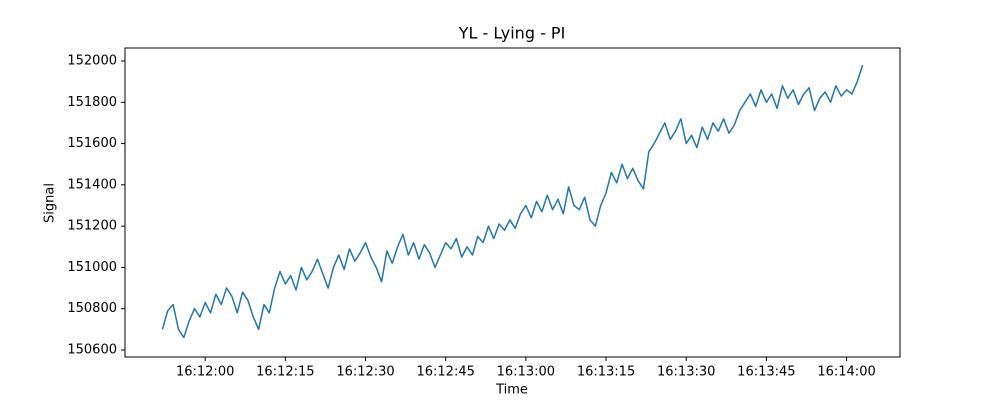  What do you see at coordinates (766, 372) in the screenshot?
I see `x-tick-label: 16:13:45` at bounding box center [766, 372].